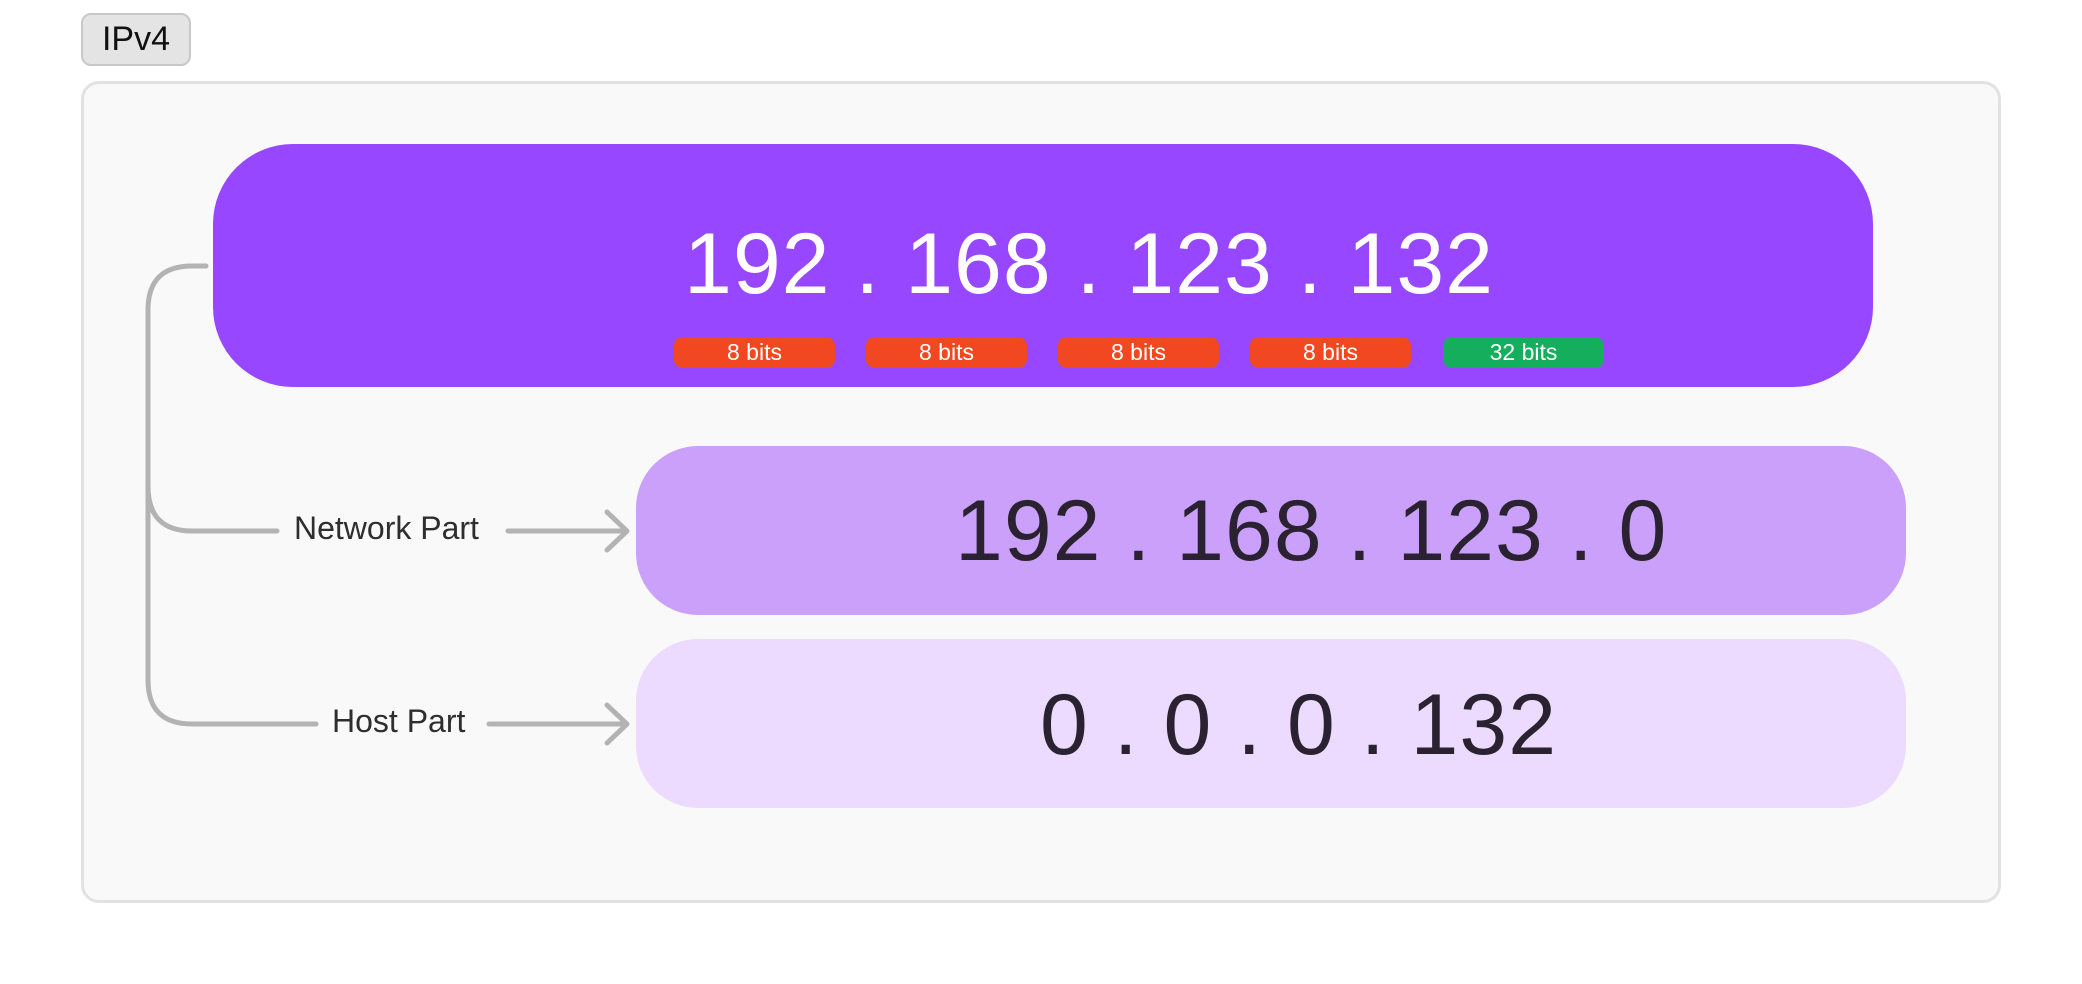 The image size is (2082, 984). I want to click on host-part-label: Host Part, so click(399, 721).